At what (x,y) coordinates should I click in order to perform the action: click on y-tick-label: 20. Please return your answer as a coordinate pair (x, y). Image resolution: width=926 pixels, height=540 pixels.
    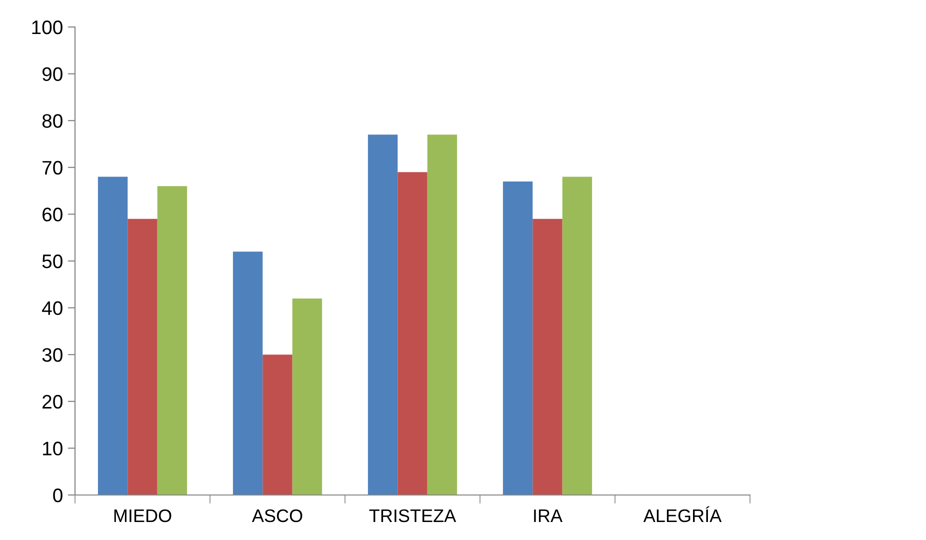
    Looking at the image, I should click on (52, 401).